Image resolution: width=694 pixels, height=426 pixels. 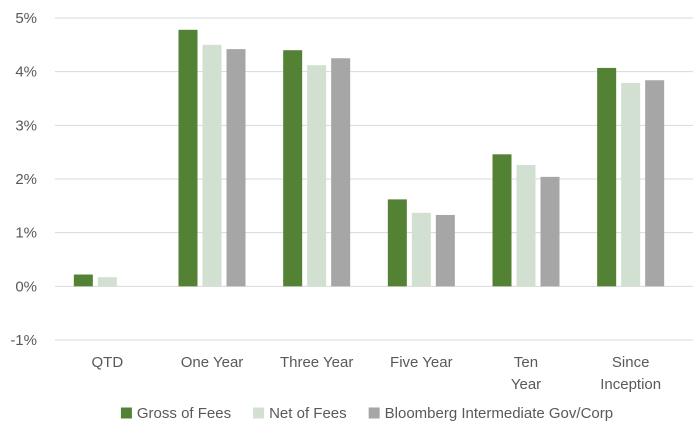 What do you see at coordinates (631, 362) in the screenshot?
I see `x-category-label: Since` at bounding box center [631, 362].